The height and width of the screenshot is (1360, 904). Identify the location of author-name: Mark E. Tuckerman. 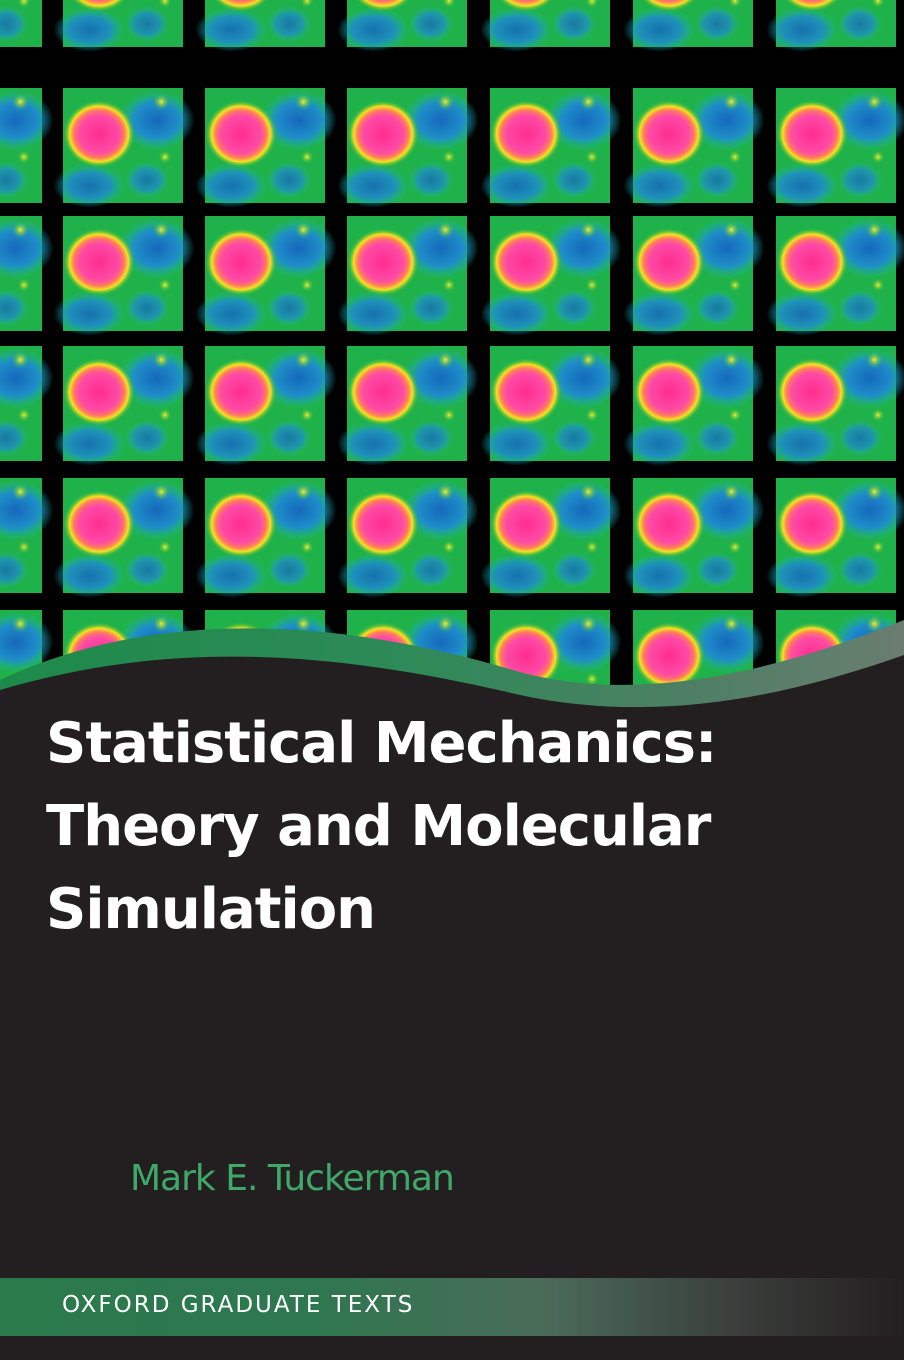
(292, 1178).